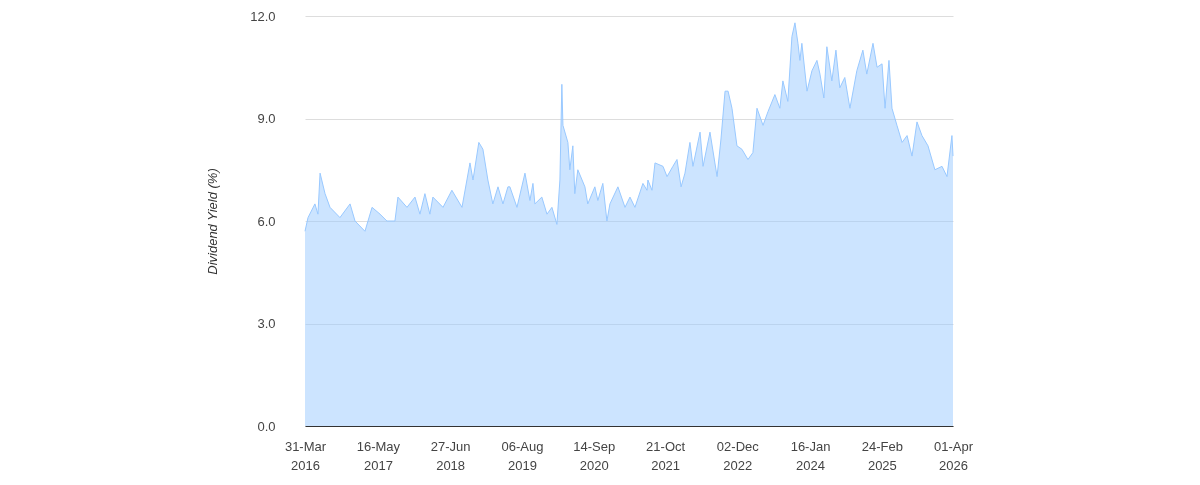 This screenshot has height=485, width=1200. What do you see at coordinates (450, 455) in the screenshot?
I see `x-tick-label: 27-Jun 2018` at bounding box center [450, 455].